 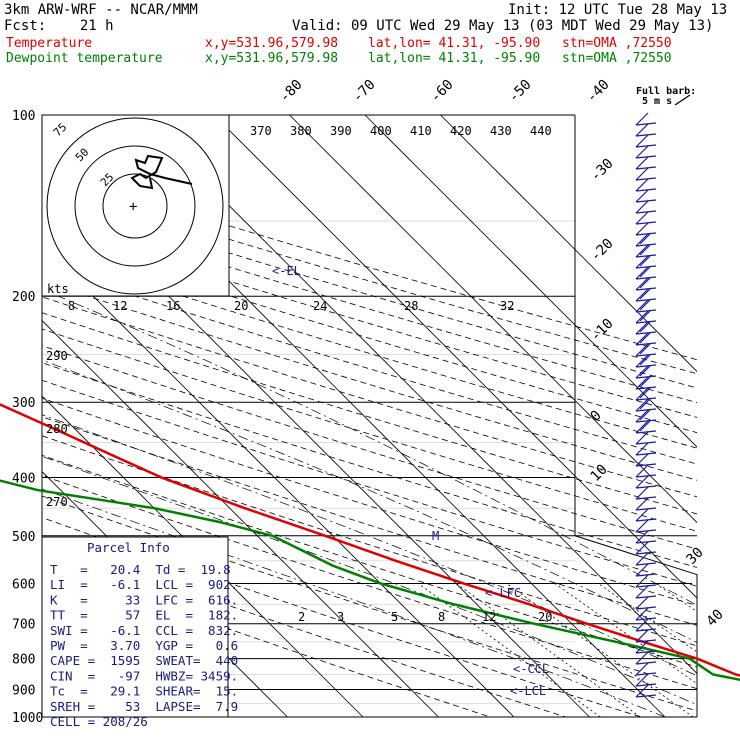 I want to click on m-marker: M, so click(x=435, y=536).